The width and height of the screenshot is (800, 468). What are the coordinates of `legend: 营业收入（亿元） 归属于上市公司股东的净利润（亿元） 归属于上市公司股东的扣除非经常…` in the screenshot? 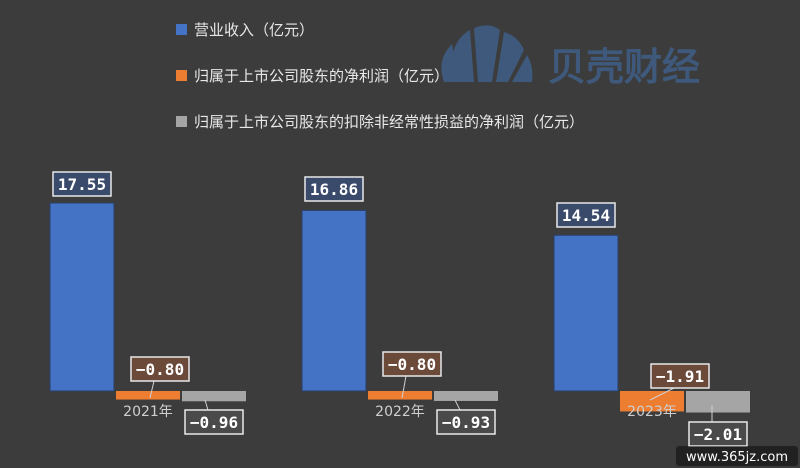 It's located at (380, 76).